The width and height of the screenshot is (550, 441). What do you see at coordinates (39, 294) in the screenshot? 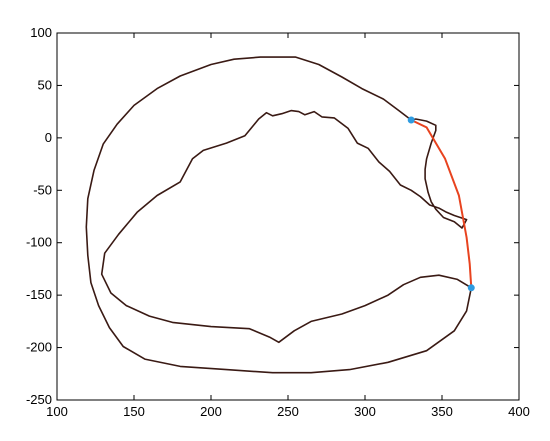
I see `y-tick-label: -150` at bounding box center [39, 294].